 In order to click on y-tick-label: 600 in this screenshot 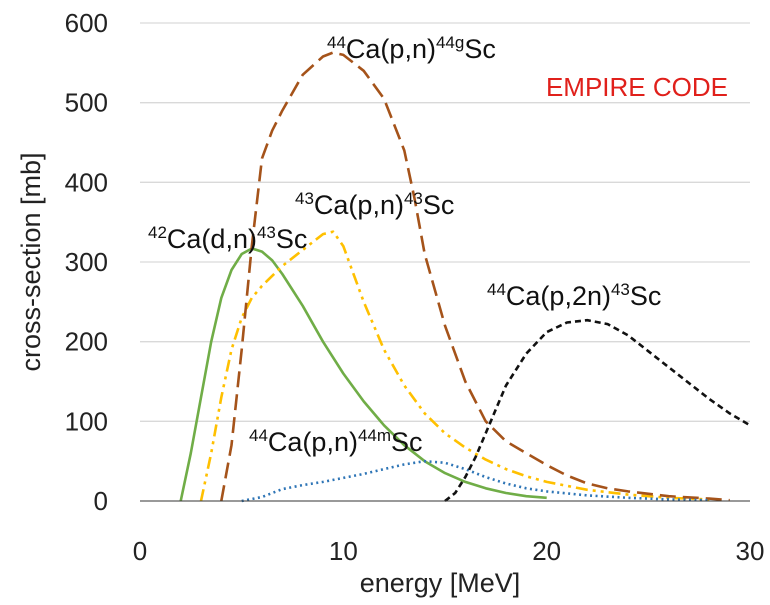, I will do `click(86, 23)`.